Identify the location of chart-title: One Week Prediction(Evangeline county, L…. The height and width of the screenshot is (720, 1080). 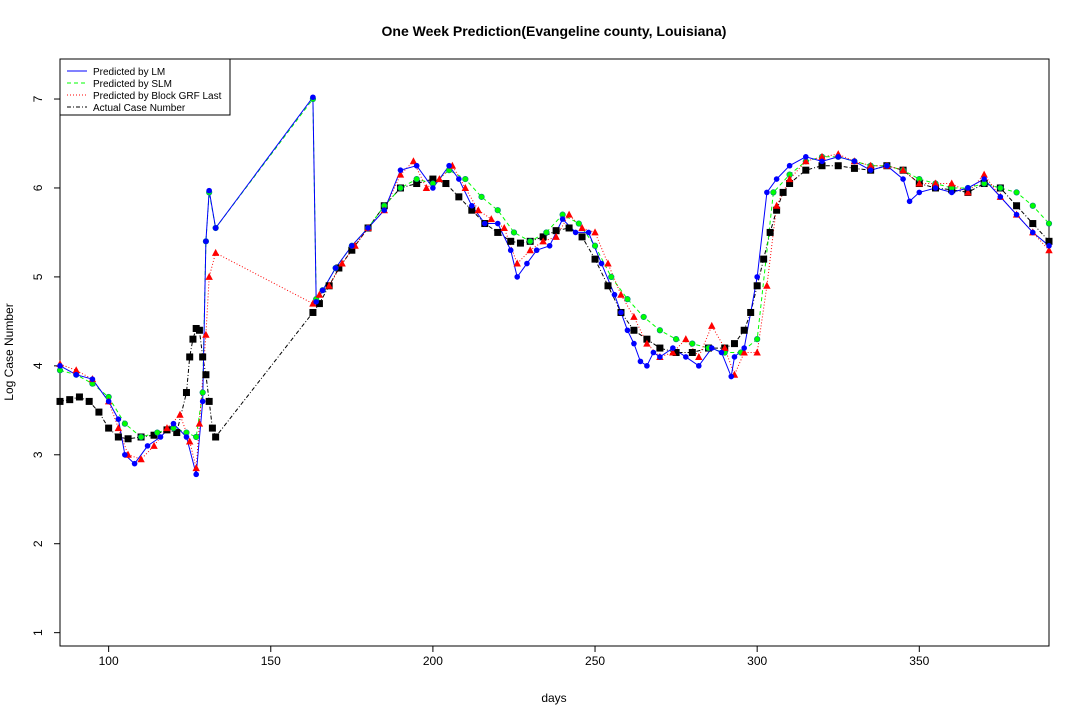
(554, 31).